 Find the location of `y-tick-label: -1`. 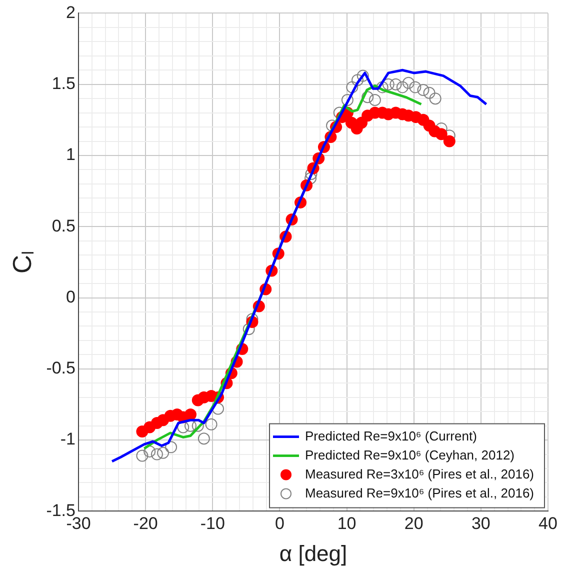

y-tick-label: -1 is located at coordinates (68, 439).